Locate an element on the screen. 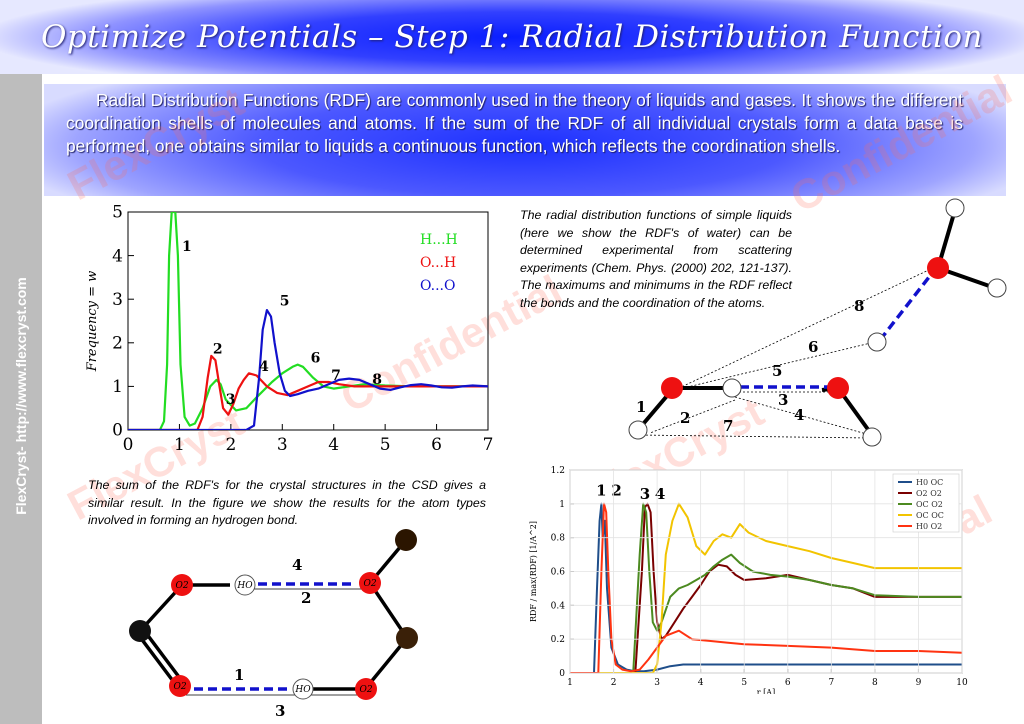 The image size is (1024, 724). intro-box is located at coordinates (525, 140).